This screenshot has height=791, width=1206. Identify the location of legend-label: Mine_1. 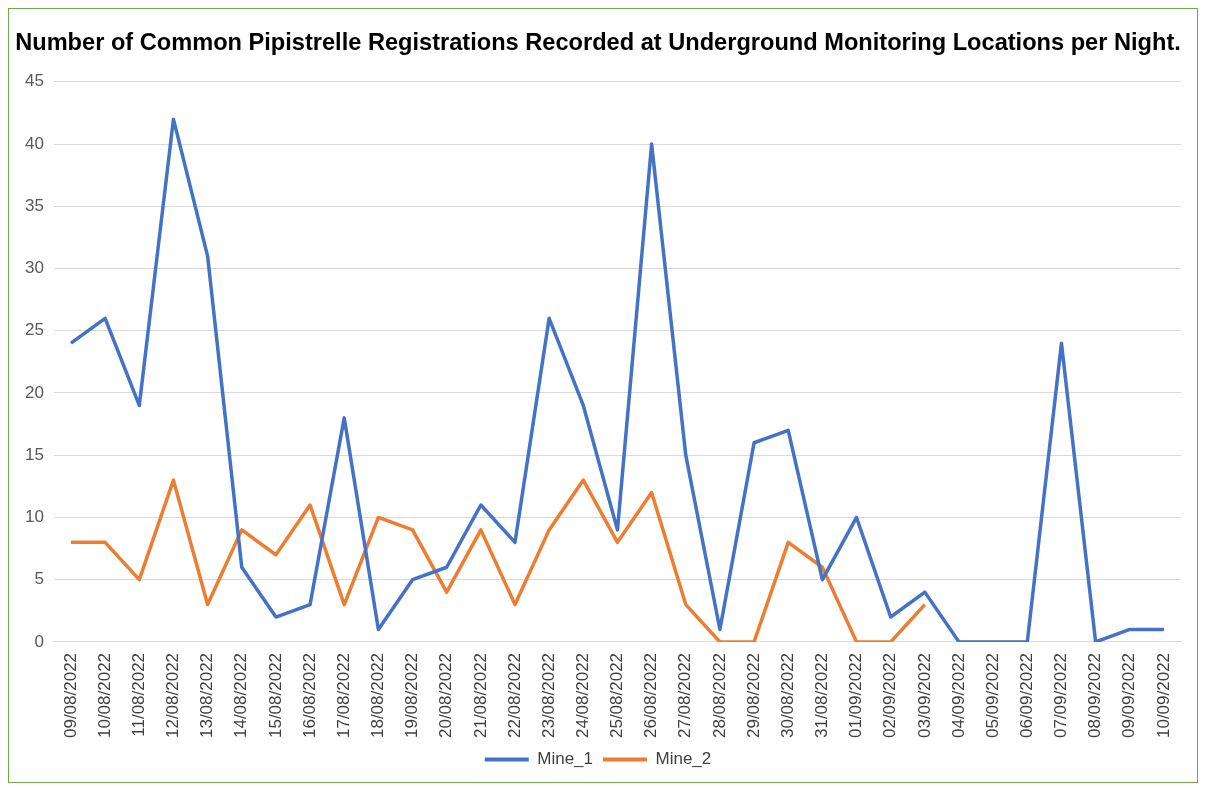
(565, 759).